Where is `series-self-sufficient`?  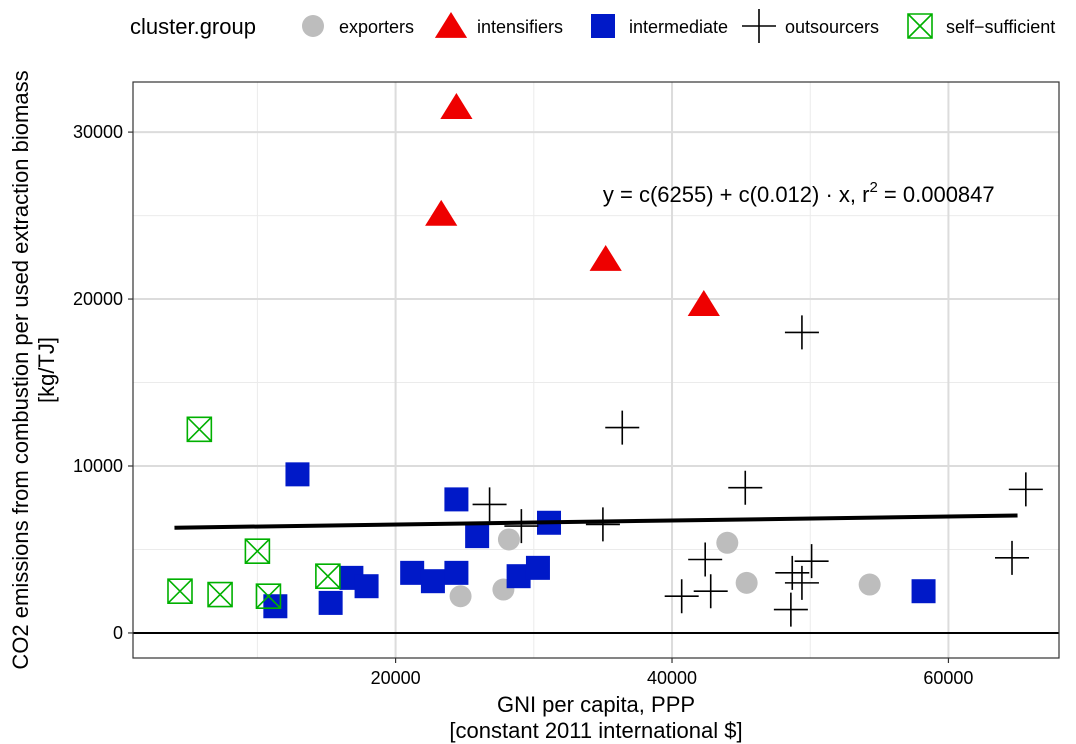 series-self-sufficient is located at coordinates (254, 513).